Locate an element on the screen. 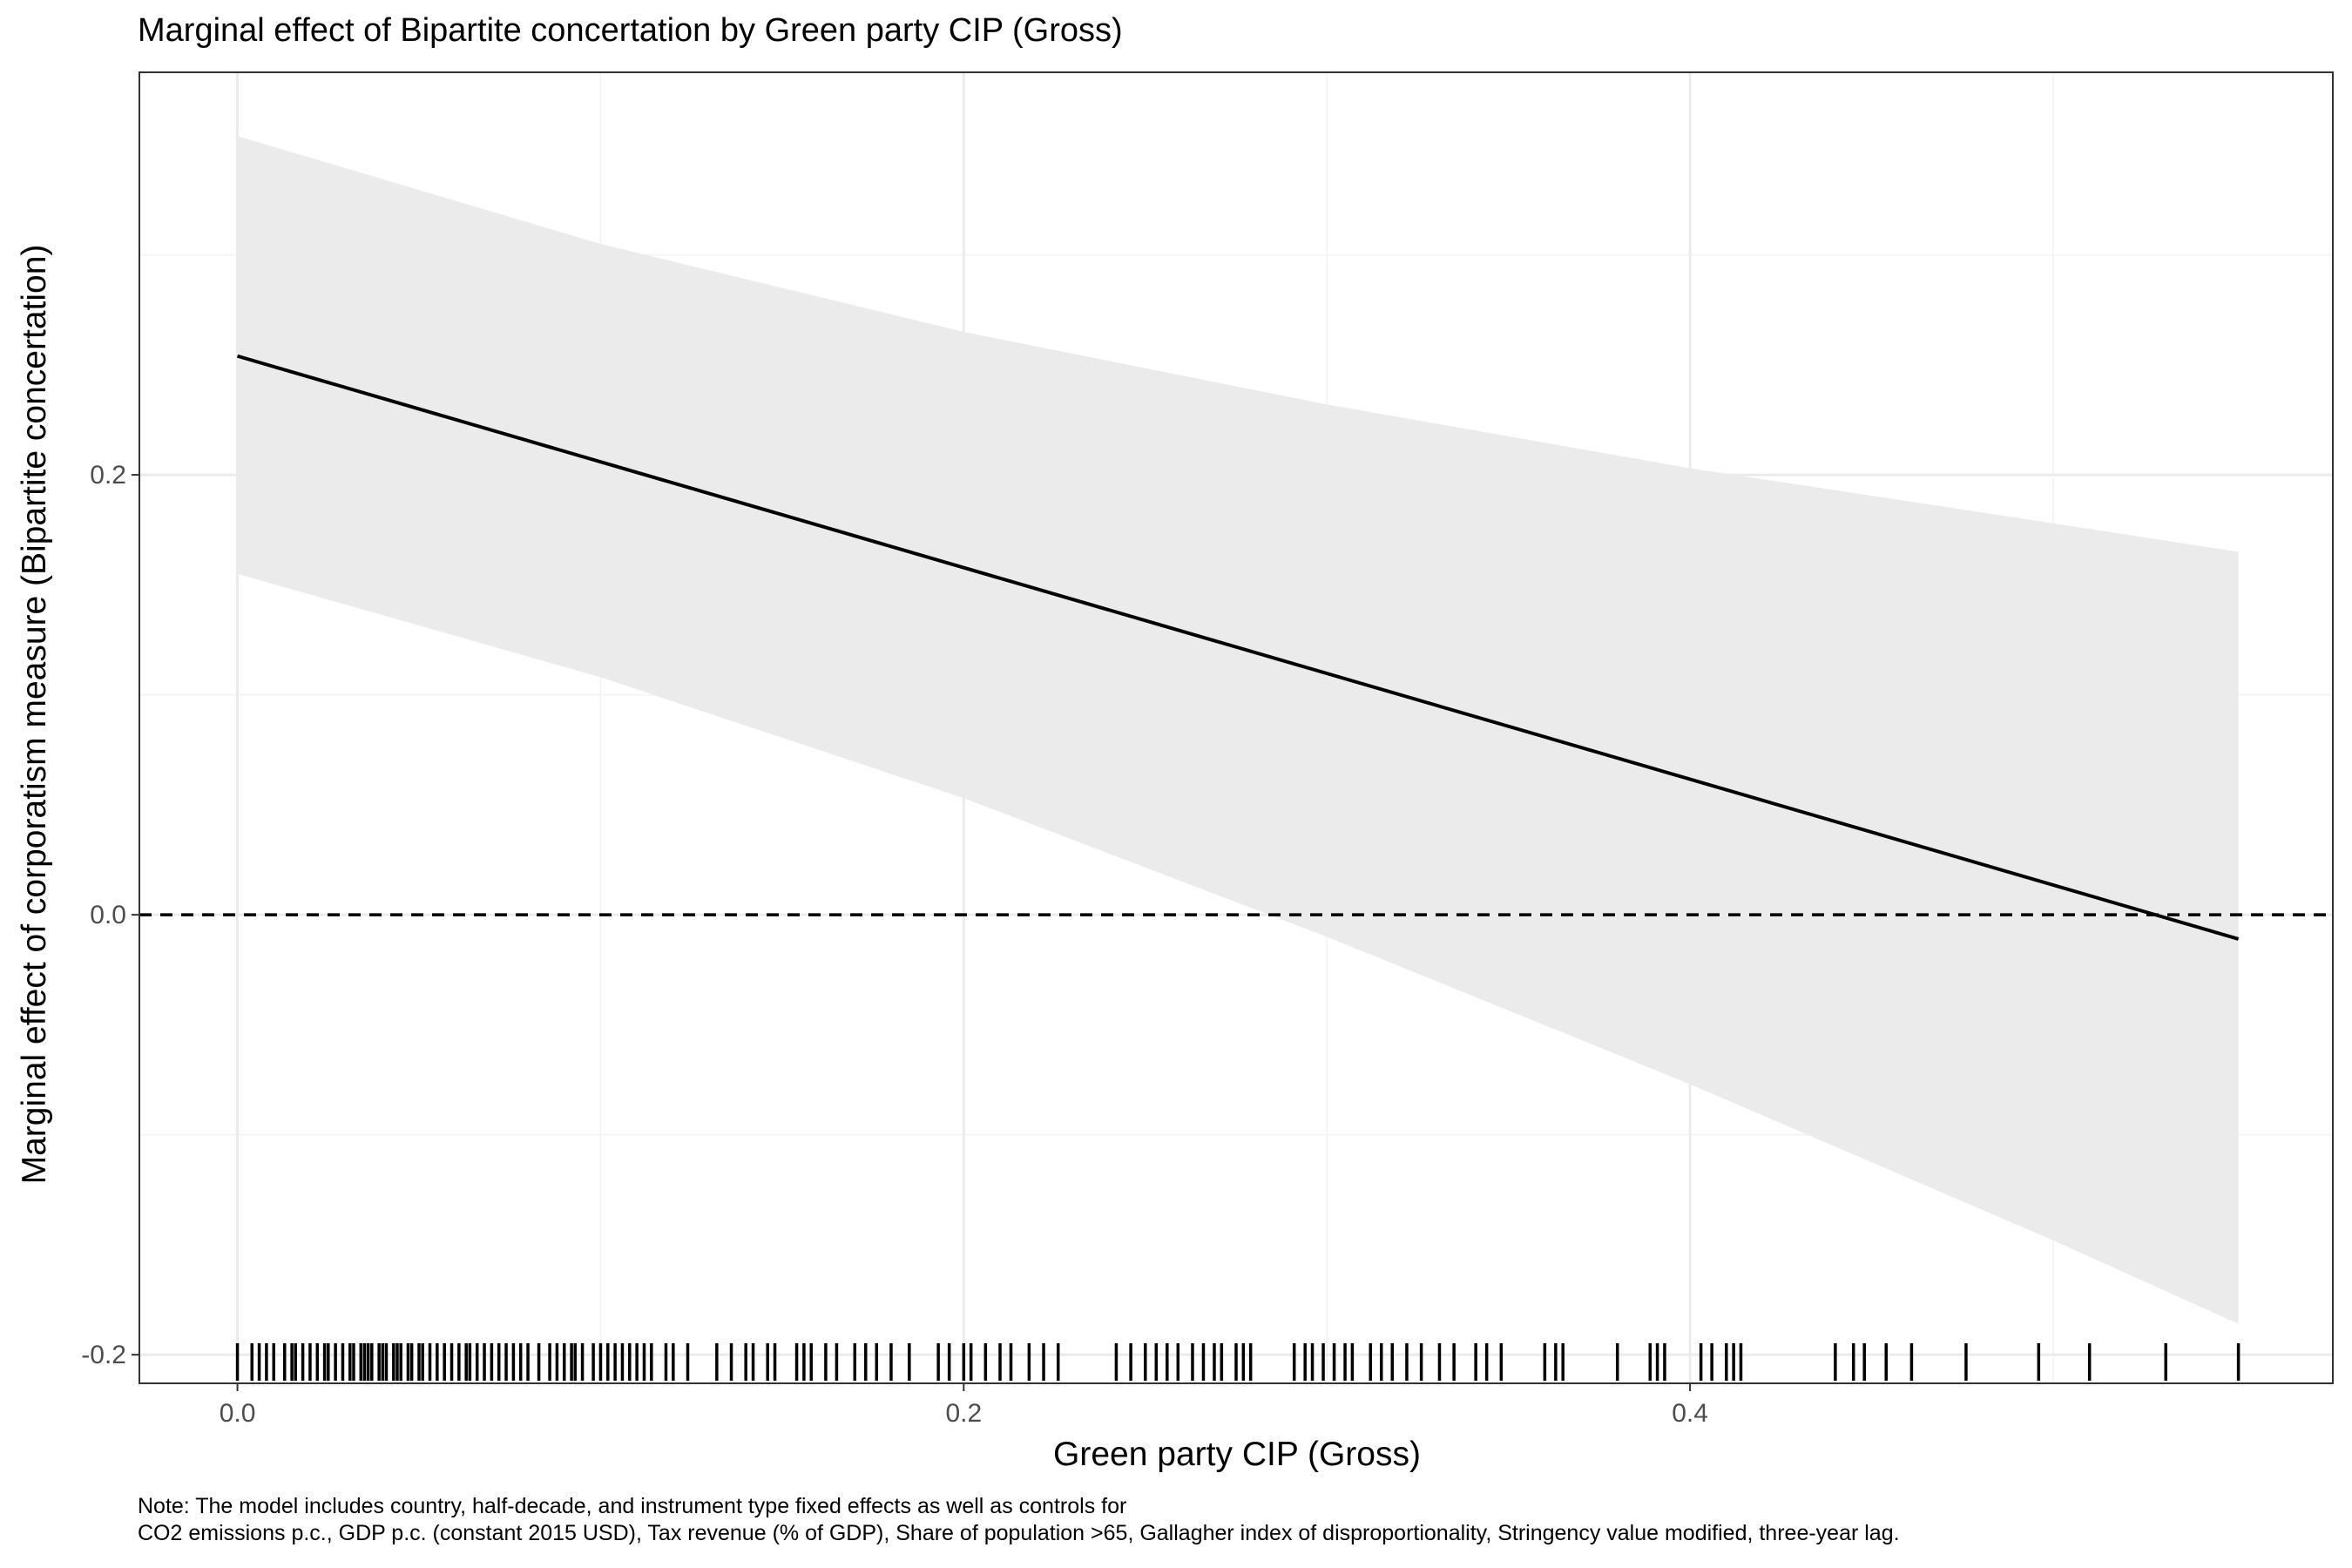  rug-layer is located at coordinates (1237, 1362).